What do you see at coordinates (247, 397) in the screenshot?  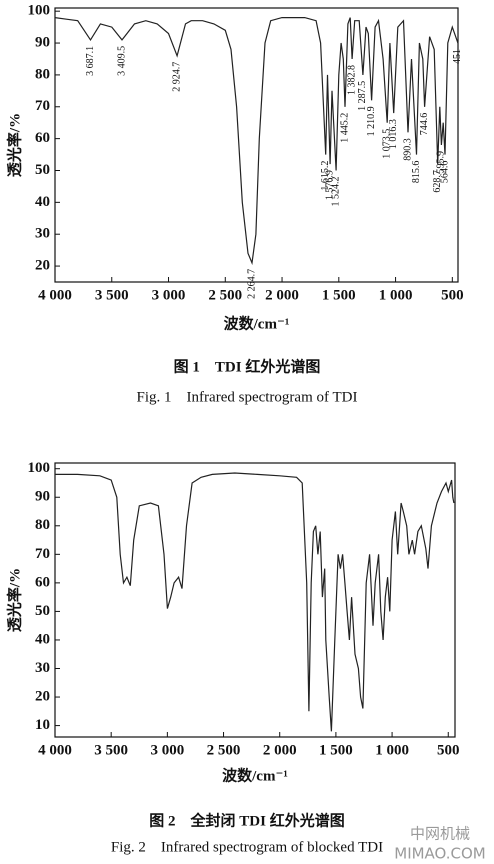 I see `caption-en: Fig. 1 Infrared spectrogram of TDI` at bounding box center [247, 397].